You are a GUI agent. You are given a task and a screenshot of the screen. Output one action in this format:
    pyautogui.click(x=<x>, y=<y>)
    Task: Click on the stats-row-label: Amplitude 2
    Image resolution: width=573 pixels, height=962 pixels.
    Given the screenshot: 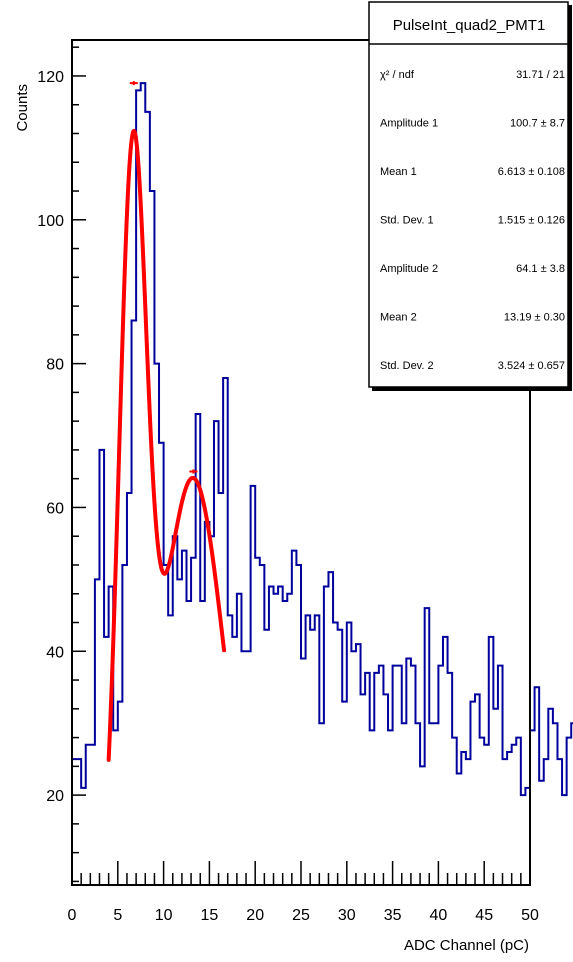 What is the action you would take?
    pyautogui.click(x=409, y=269)
    